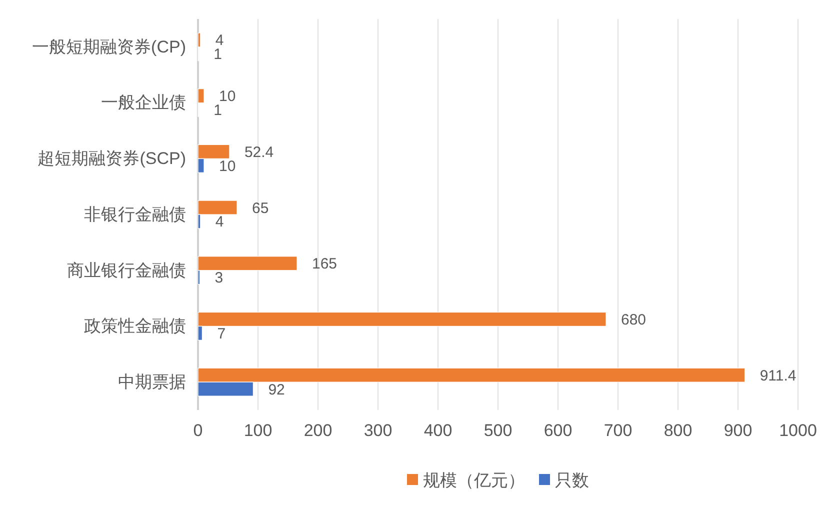  What do you see at coordinates (143, 102) in the screenshot?
I see `y-tick-label: 一般企业债` at bounding box center [143, 102].